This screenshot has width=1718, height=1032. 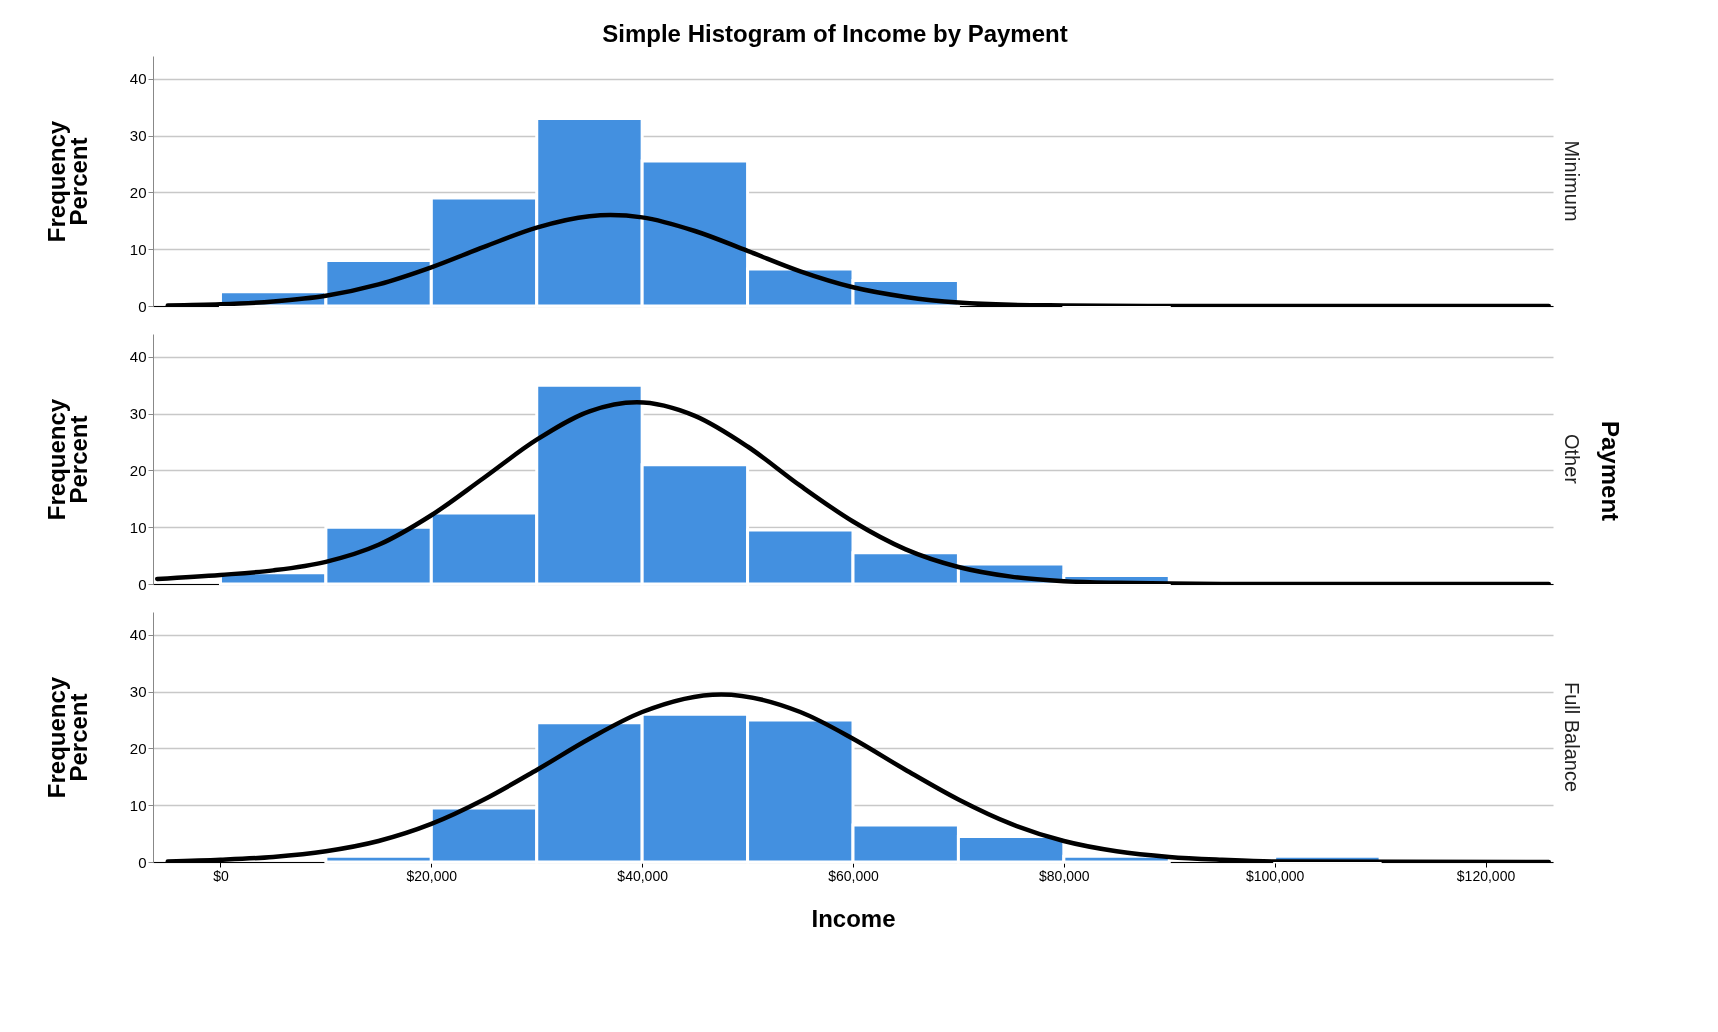 What do you see at coordinates (853, 491) in the screenshot?
I see `line-series` at bounding box center [853, 491].